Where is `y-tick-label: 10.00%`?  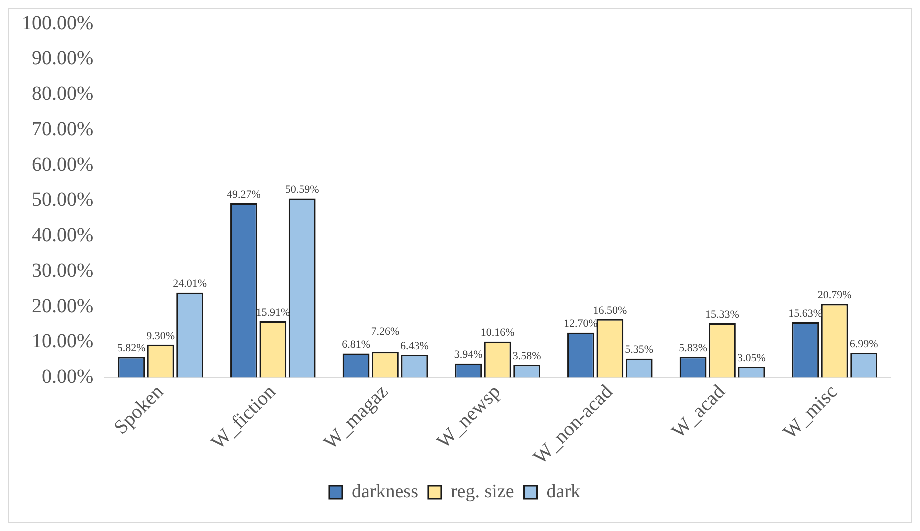 y-tick-label: 10.00% is located at coordinates (63, 341).